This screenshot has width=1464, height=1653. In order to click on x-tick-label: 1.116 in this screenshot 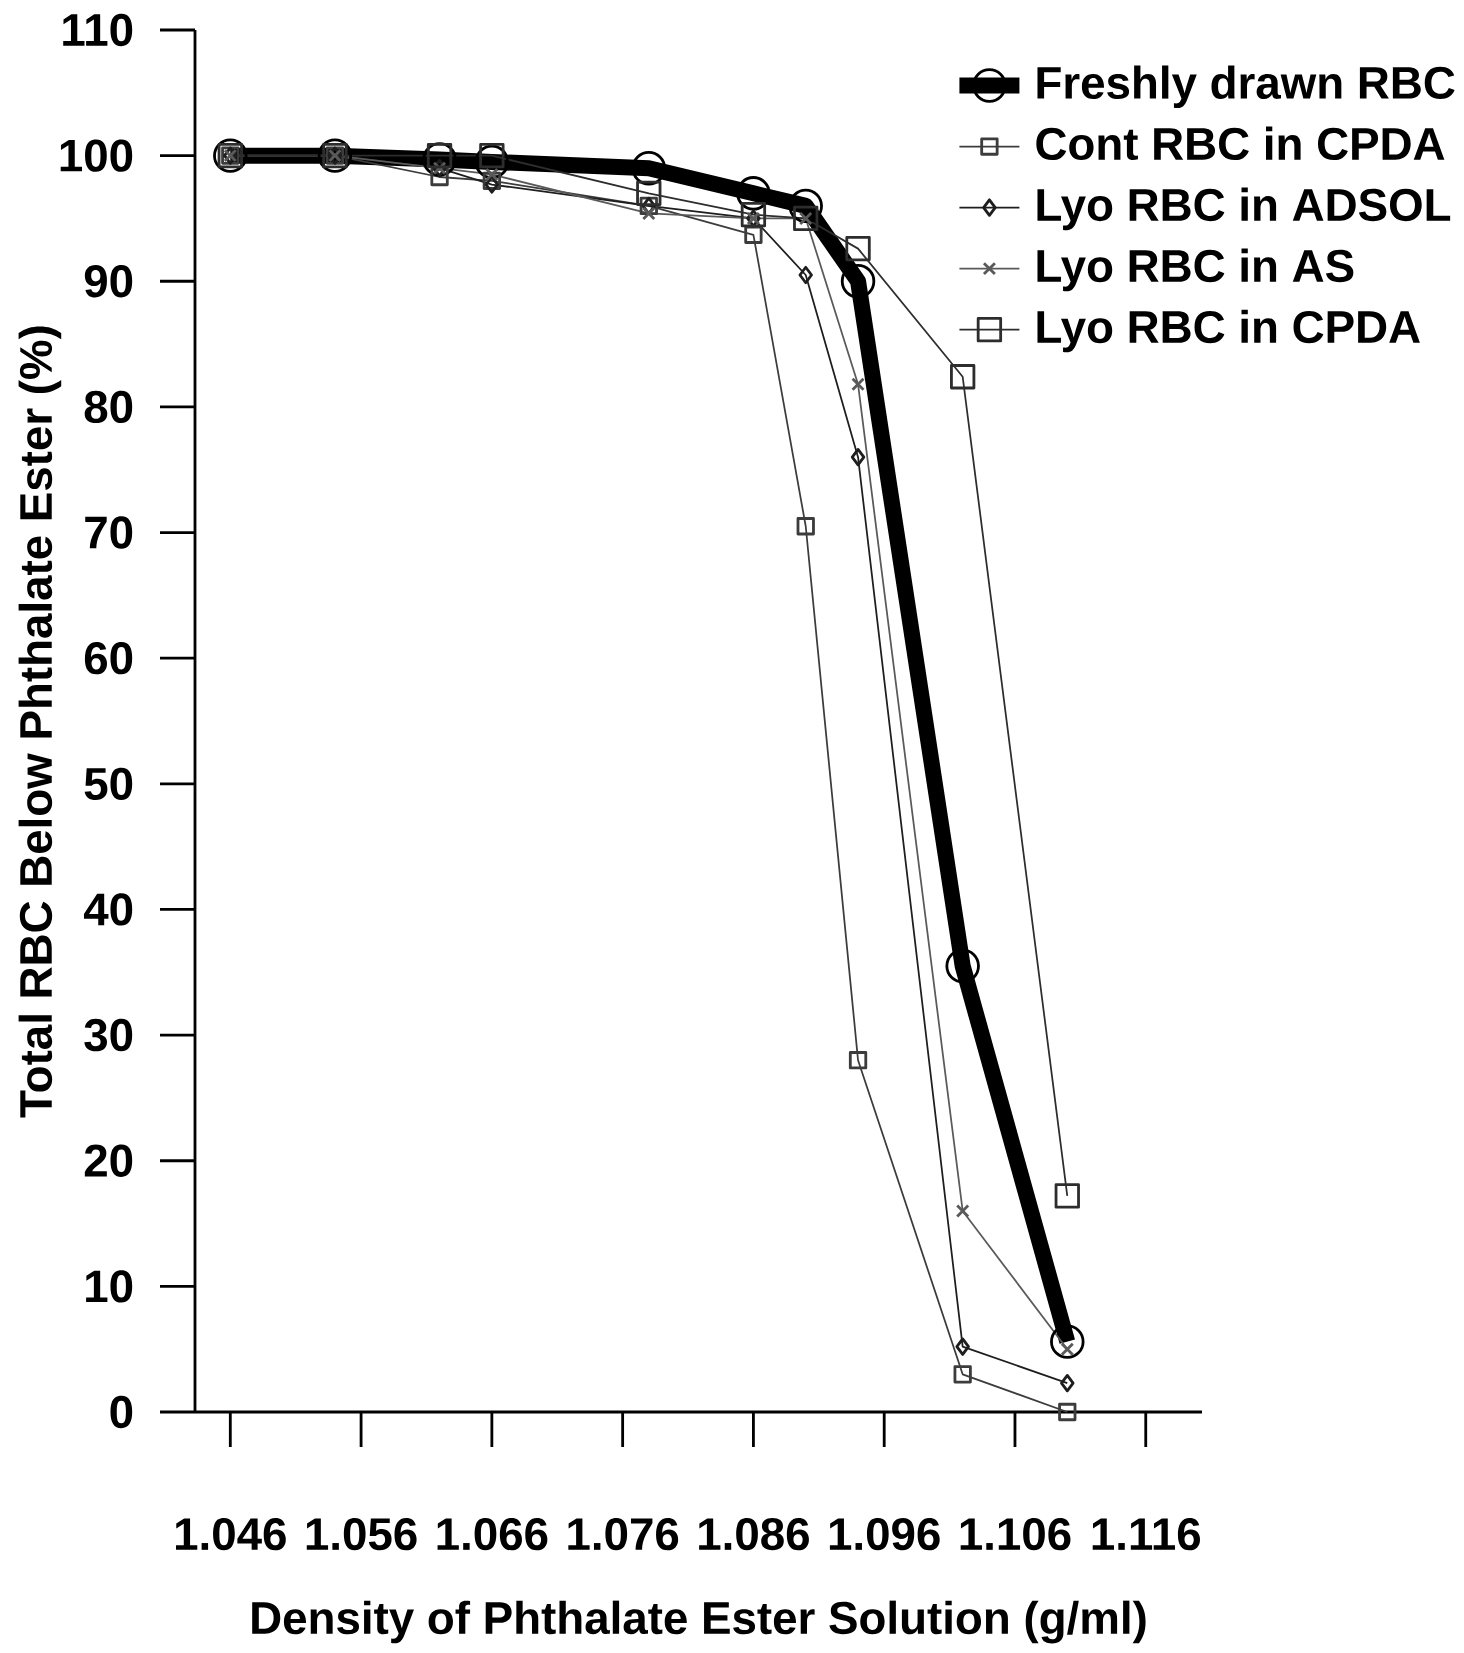, I will do `click(1146, 1534)`.